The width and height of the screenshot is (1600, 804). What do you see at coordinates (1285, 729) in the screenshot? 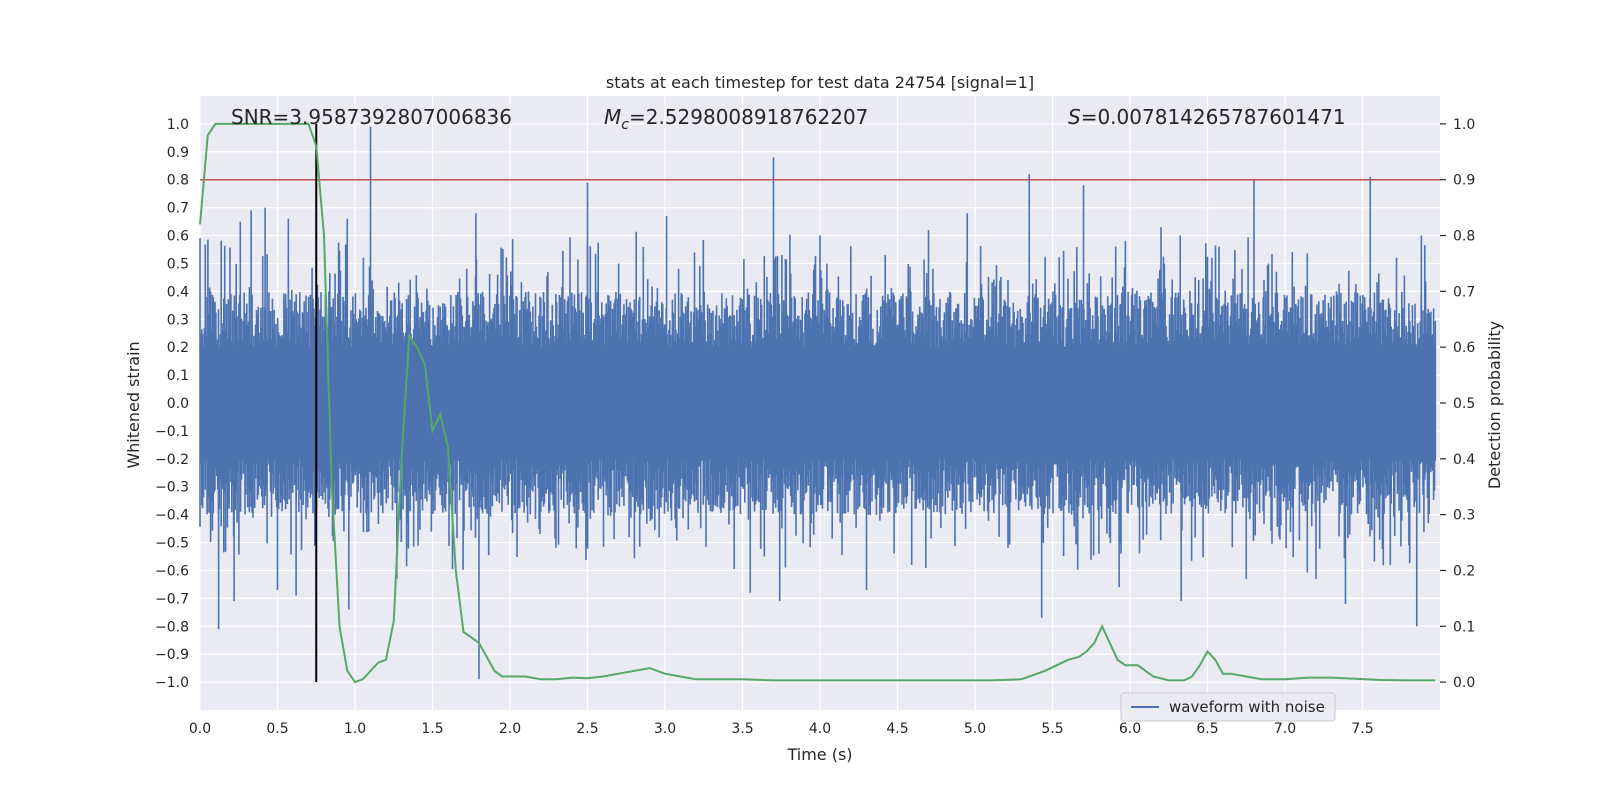
I see `x-tick-label: 7.0` at bounding box center [1285, 729].